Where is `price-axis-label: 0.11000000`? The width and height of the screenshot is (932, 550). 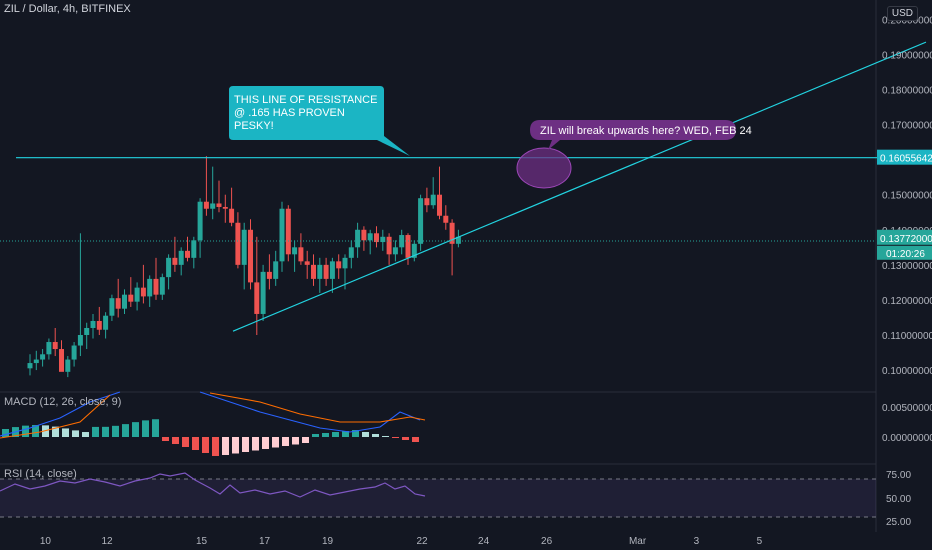 price-axis-label: 0.11000000 is located at coordinates (907, 336).